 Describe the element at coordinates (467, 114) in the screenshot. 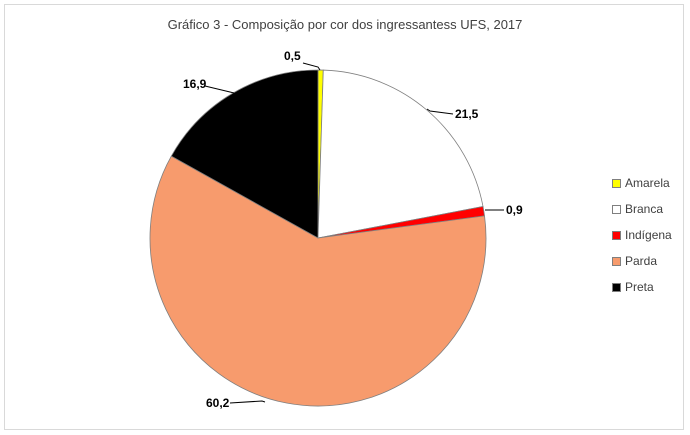

I see `data-label-branca: 21,5` at that location.